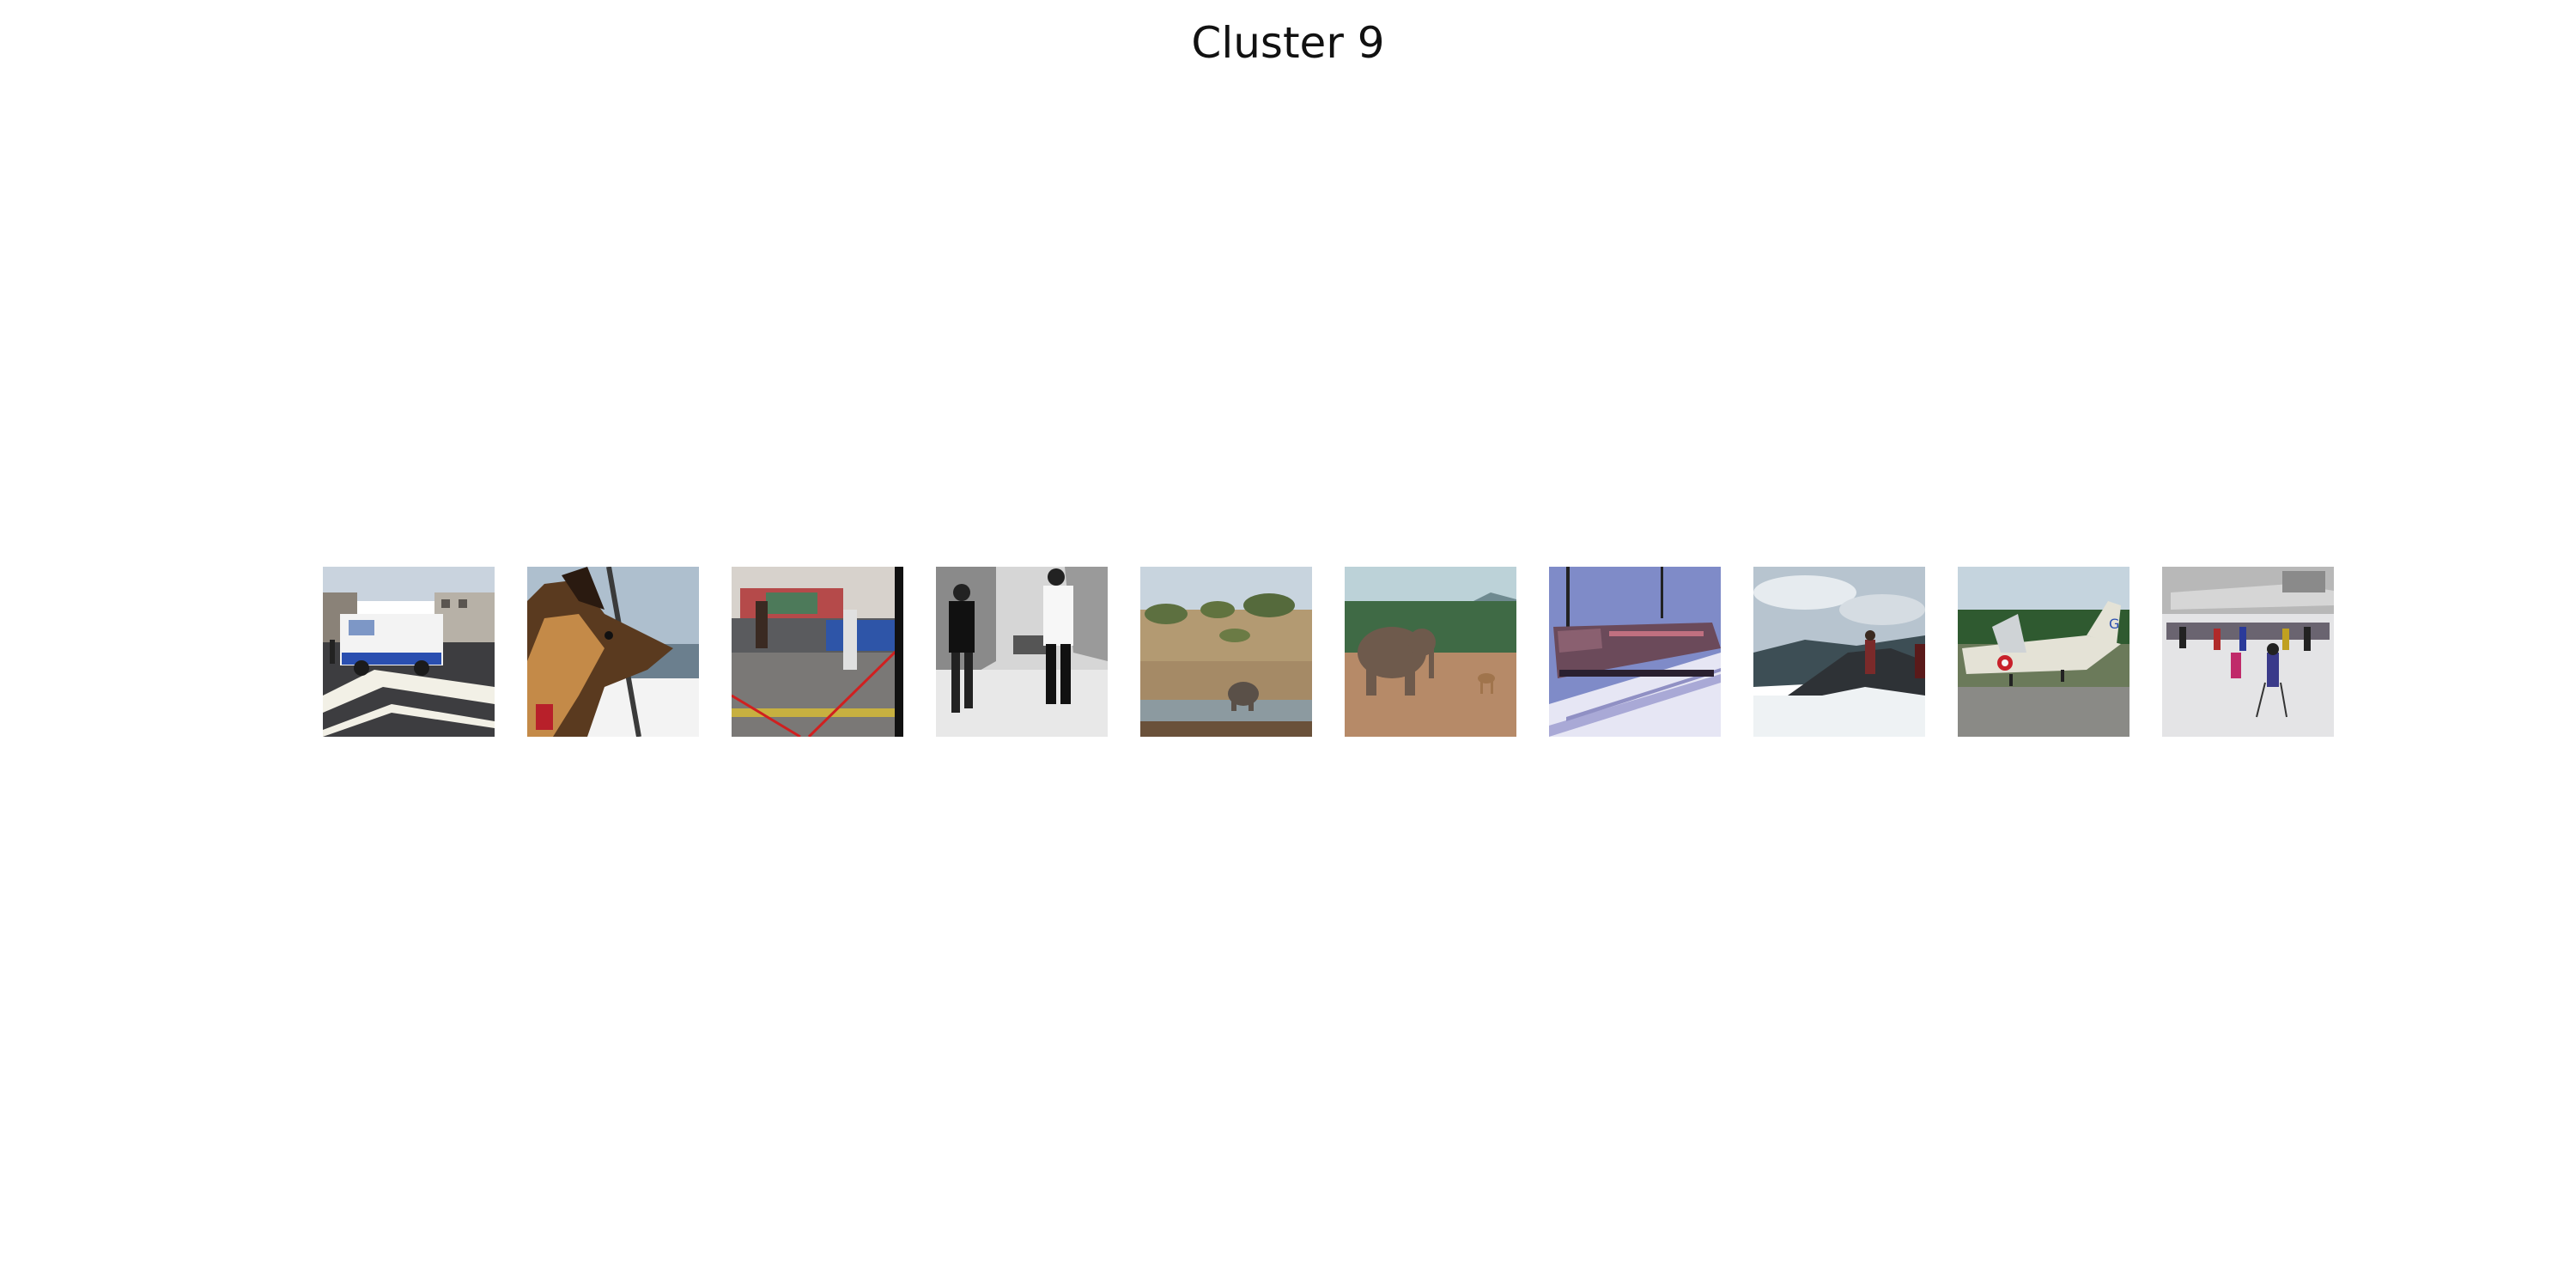  I want to click on thumbnail-elephant-waterhole, so click(1226, 652).